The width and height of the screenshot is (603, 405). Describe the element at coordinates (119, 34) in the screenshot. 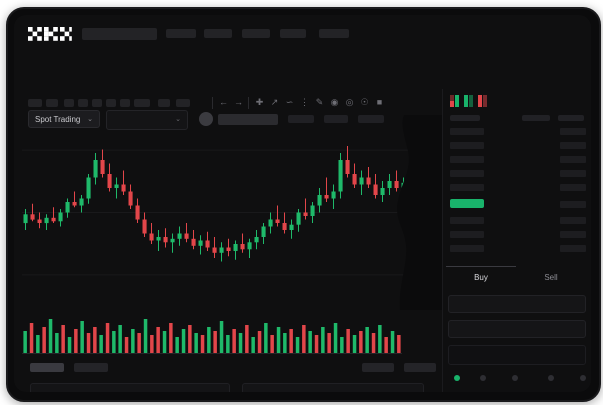

I see `global-search-input` at that location.